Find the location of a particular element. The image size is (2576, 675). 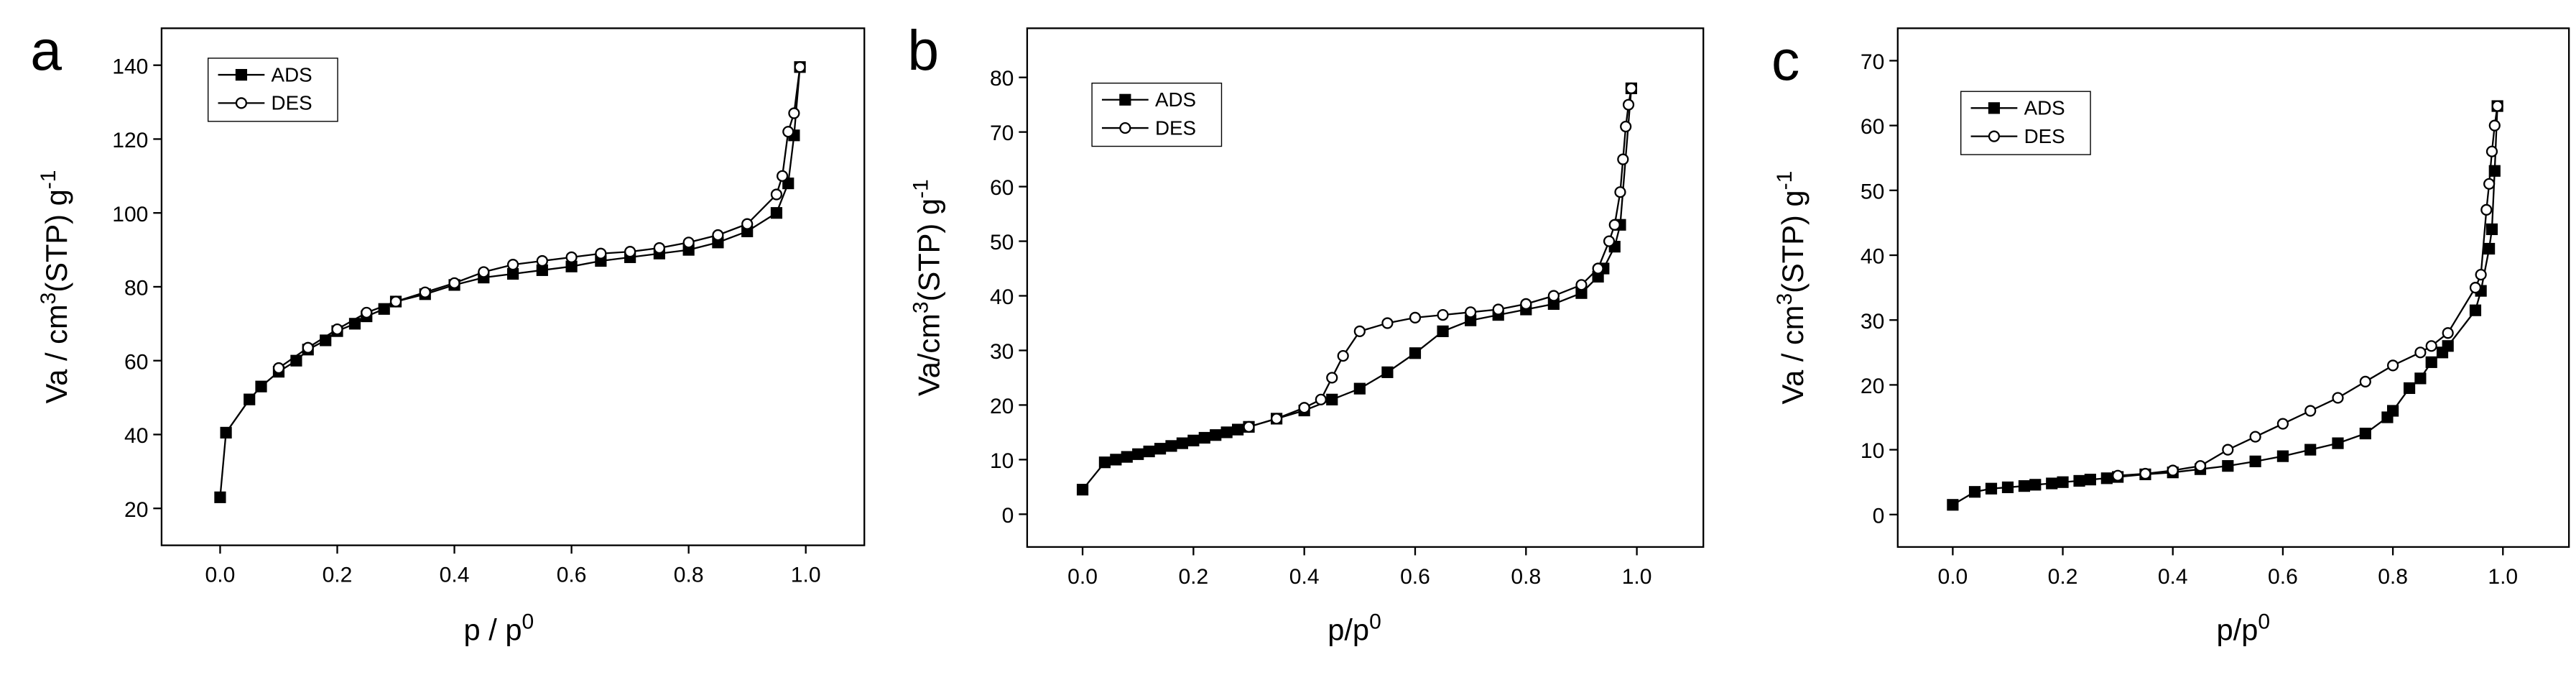

x-axis-label-part: p/p is located at coordinates (2237, 629).